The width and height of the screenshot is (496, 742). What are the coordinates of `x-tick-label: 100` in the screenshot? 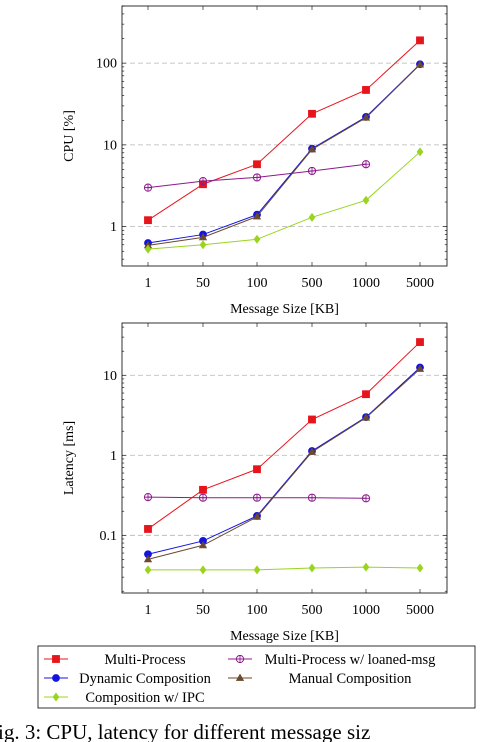 It's located at (257, 283).